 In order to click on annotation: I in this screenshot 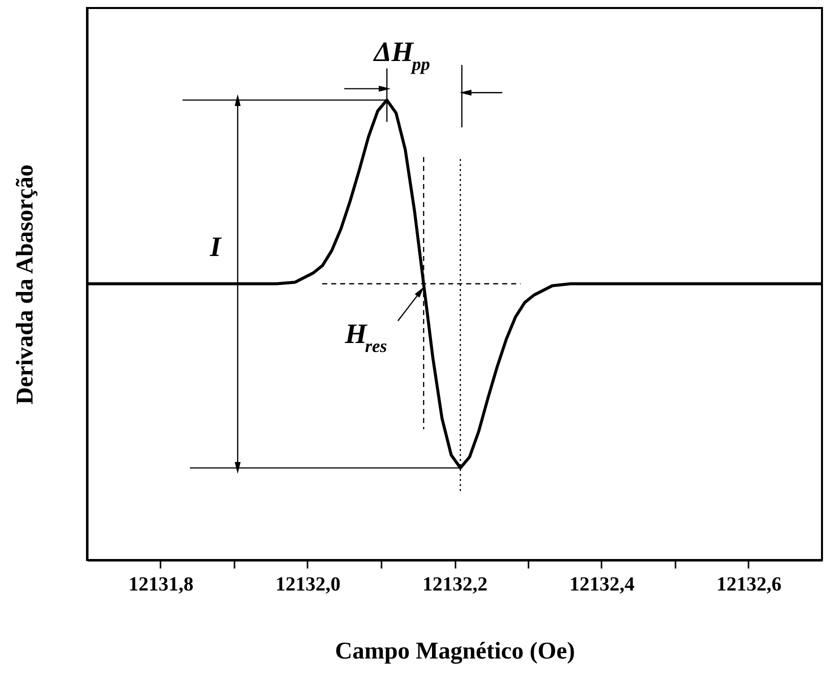, I will do `click(215, 247)`.